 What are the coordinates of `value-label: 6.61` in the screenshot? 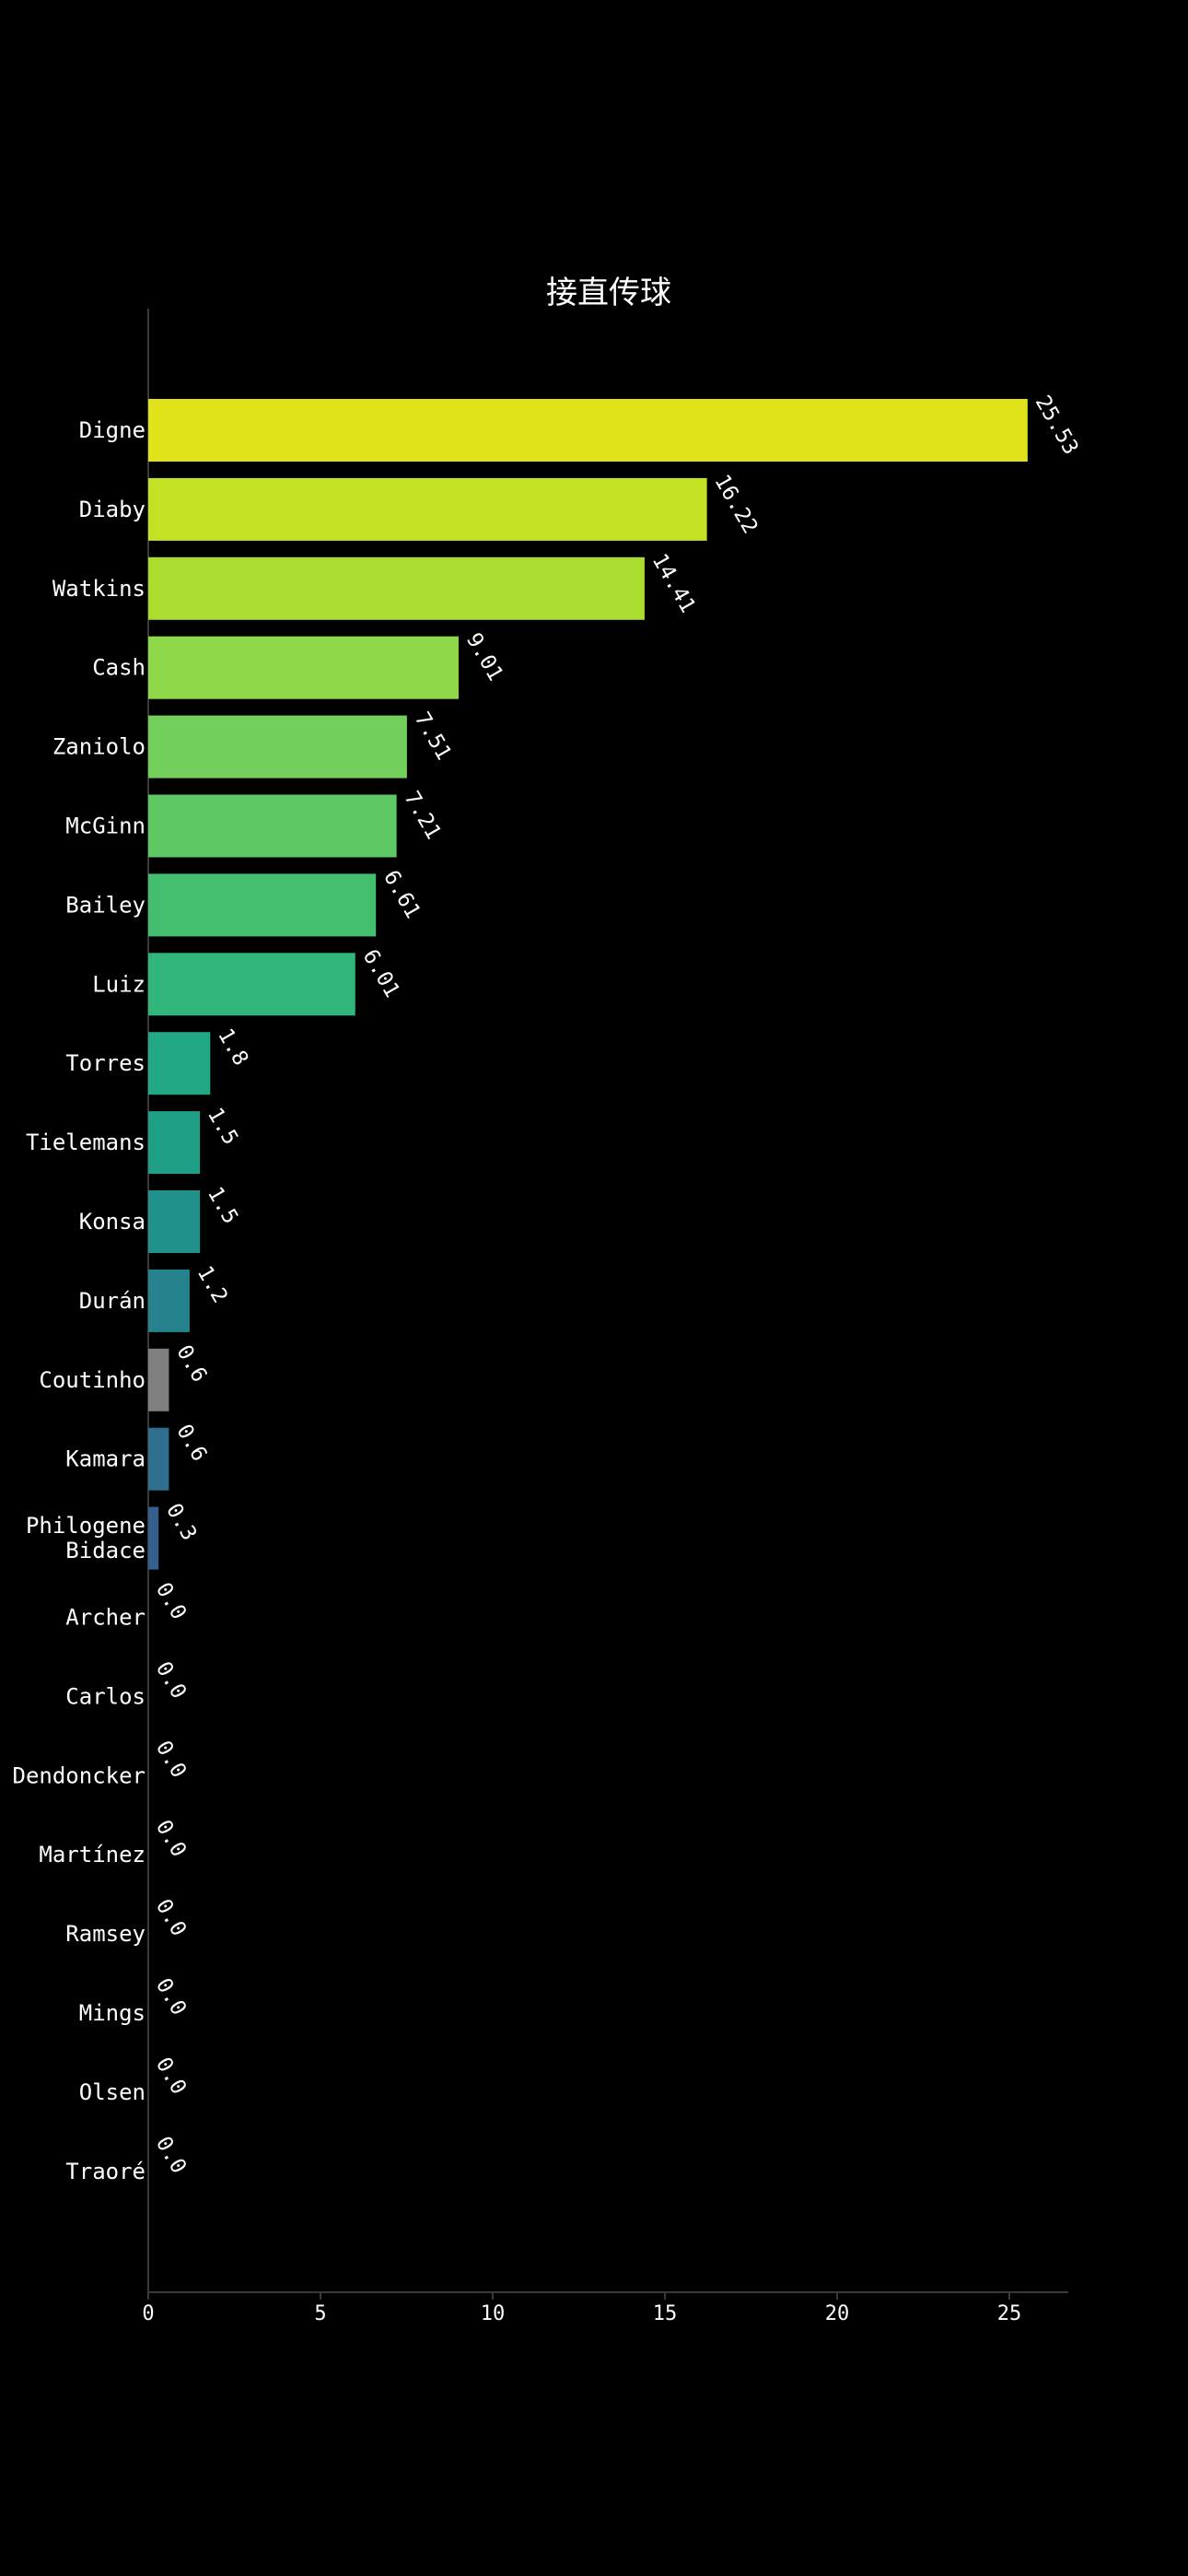 It's located at (402, 894).